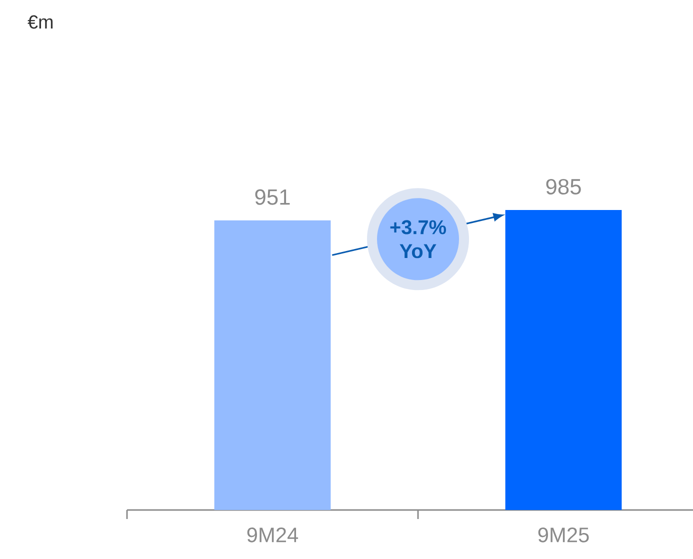 The width and height of the screenshot is (693, 559). I want to click on text: €m, so click(40, 22).